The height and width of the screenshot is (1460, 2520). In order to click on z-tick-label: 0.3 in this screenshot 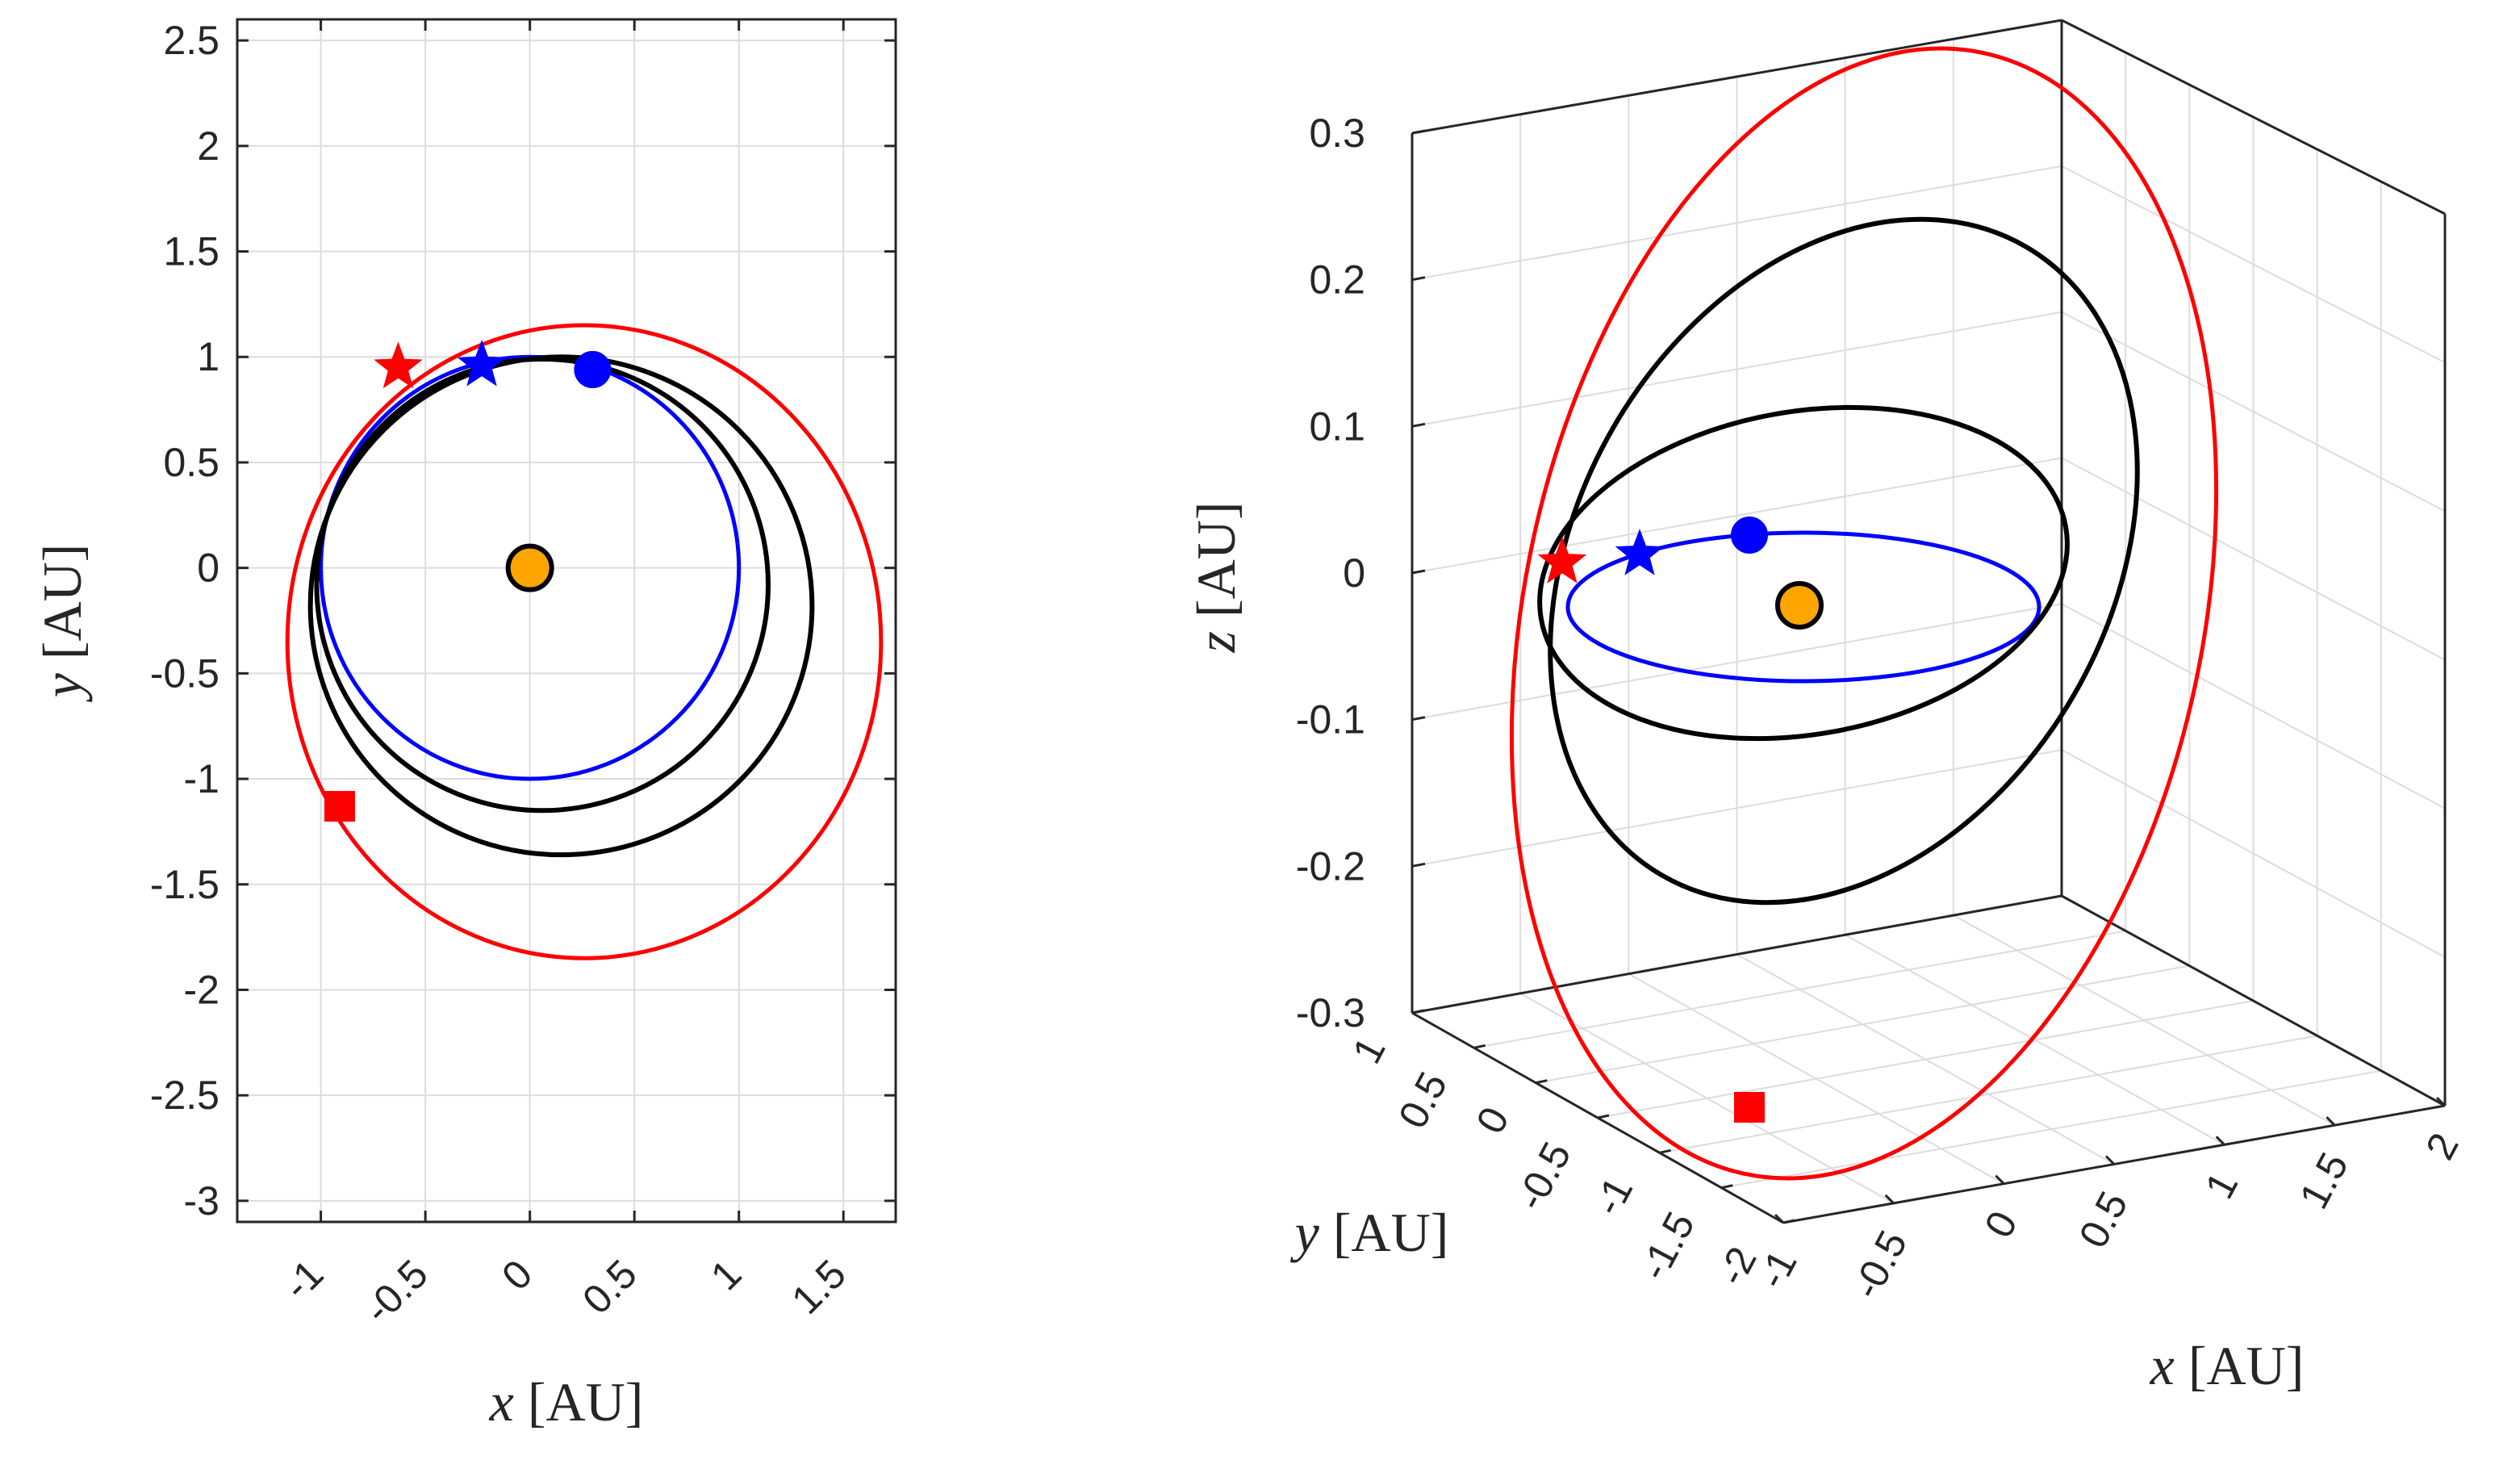, I will do `click(1337, 133)`.